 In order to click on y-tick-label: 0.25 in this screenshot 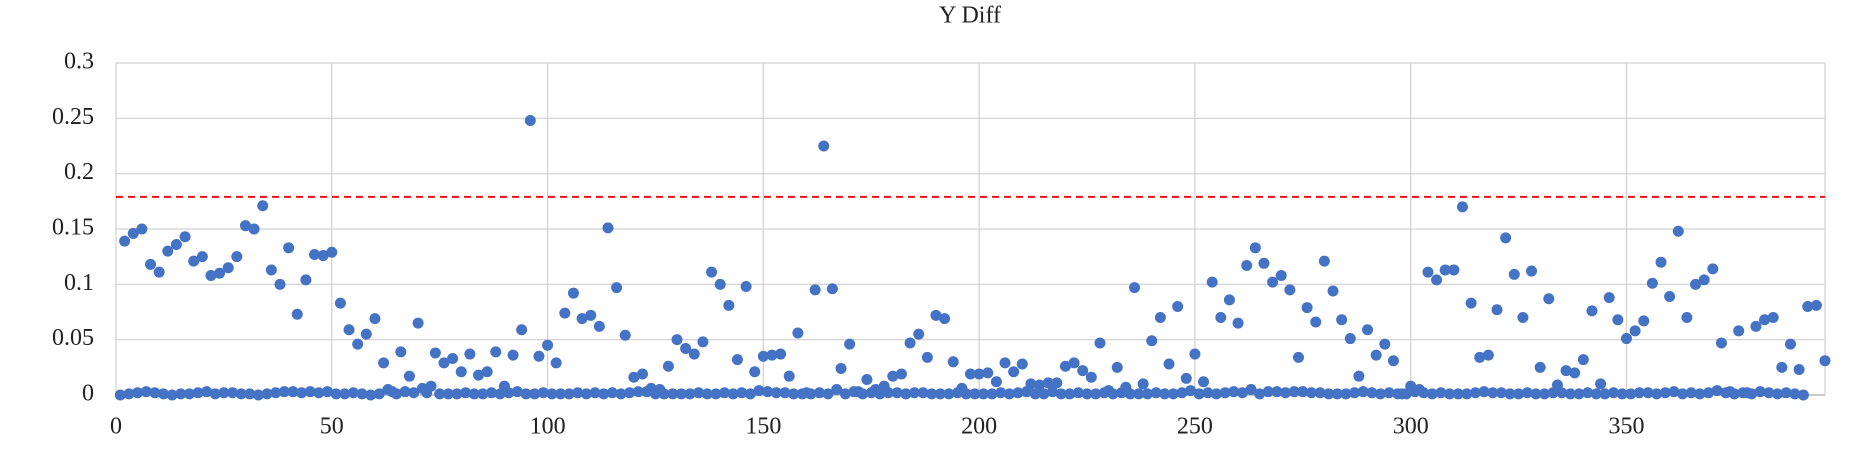, I will do `click(73, 117)`.